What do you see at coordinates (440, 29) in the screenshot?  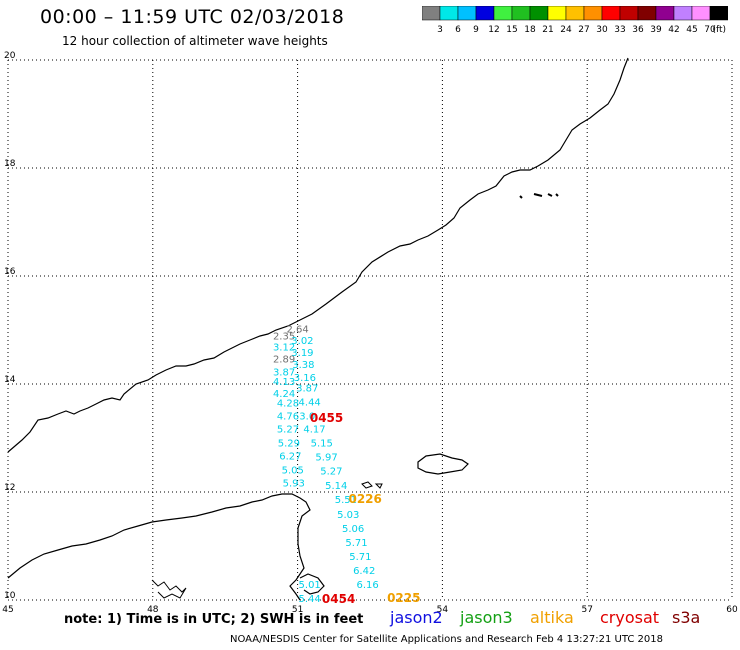 I see `legend-label: 3` at bounding box center [440, 29].